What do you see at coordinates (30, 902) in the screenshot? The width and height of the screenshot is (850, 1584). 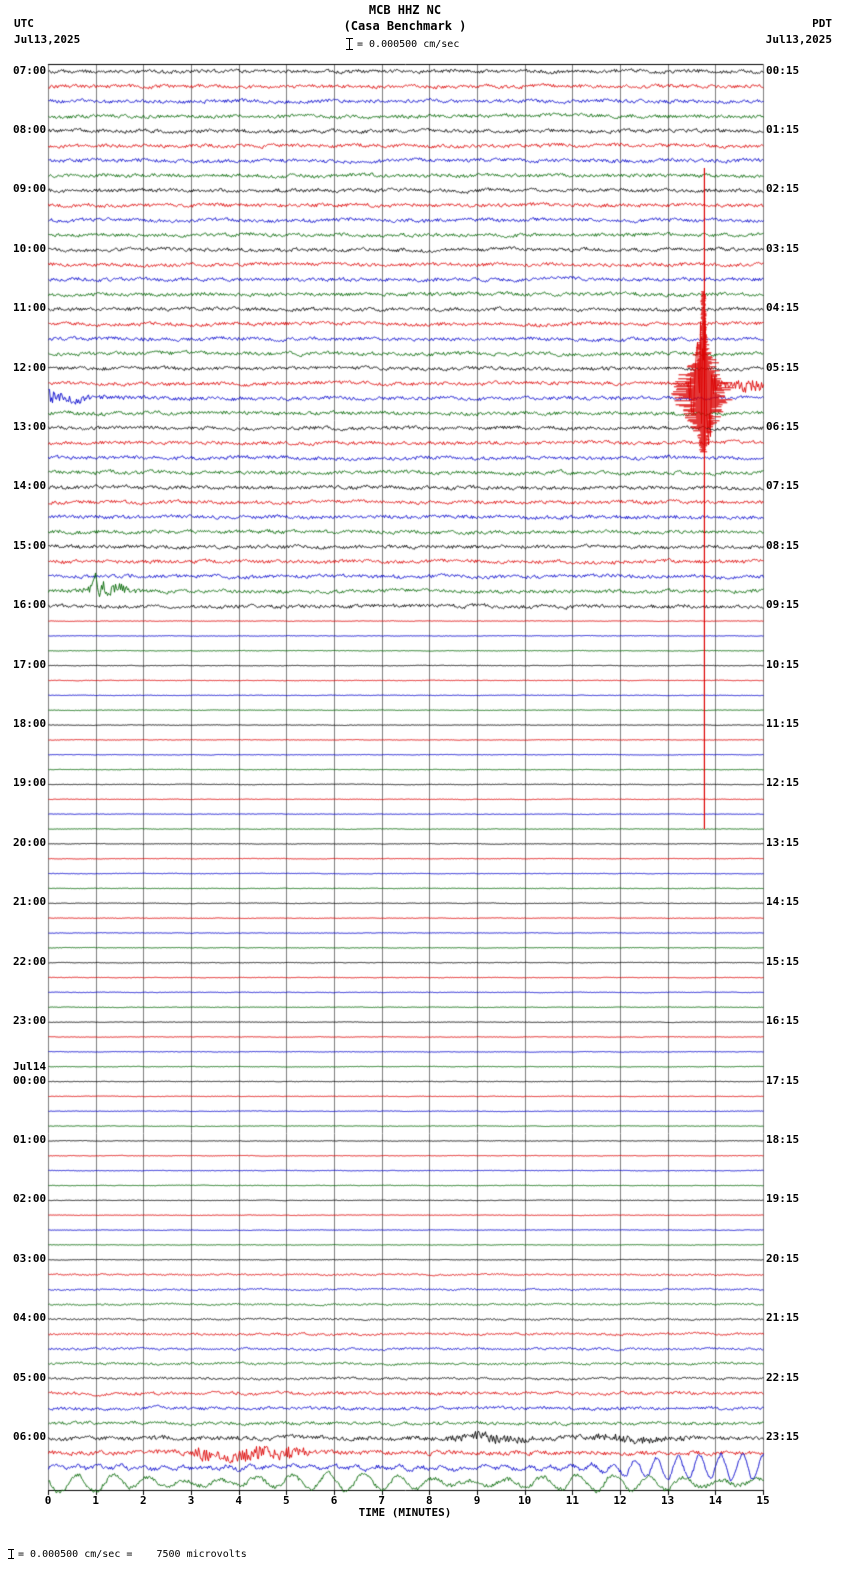 I see `utc-hour-label: 21:00` at bounding box center [30, 902].